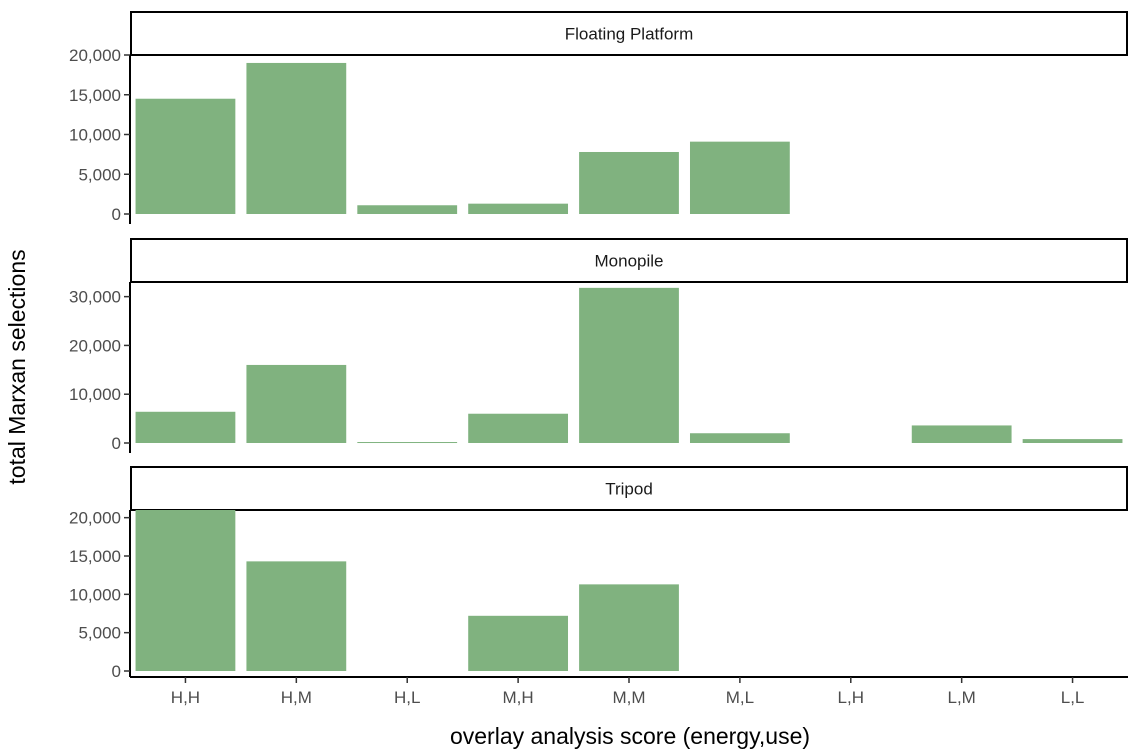 The image size is (1128, 754). What do you see at coordinates (961, 697) in the screenshot?
I see `x-tick-label: L,M` at bounding box center [961, 697].